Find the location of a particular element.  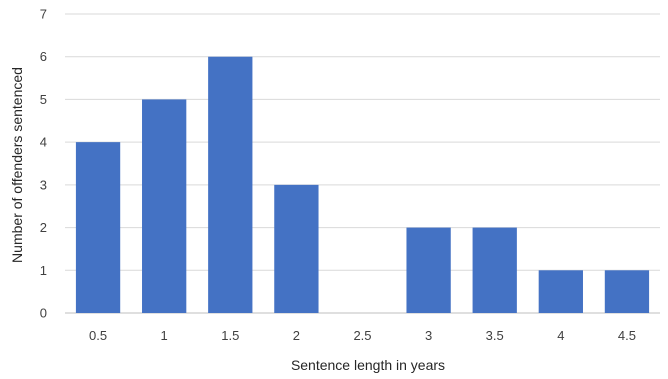

x-tick-label: 0.5 is located at coordinates (98, 335).